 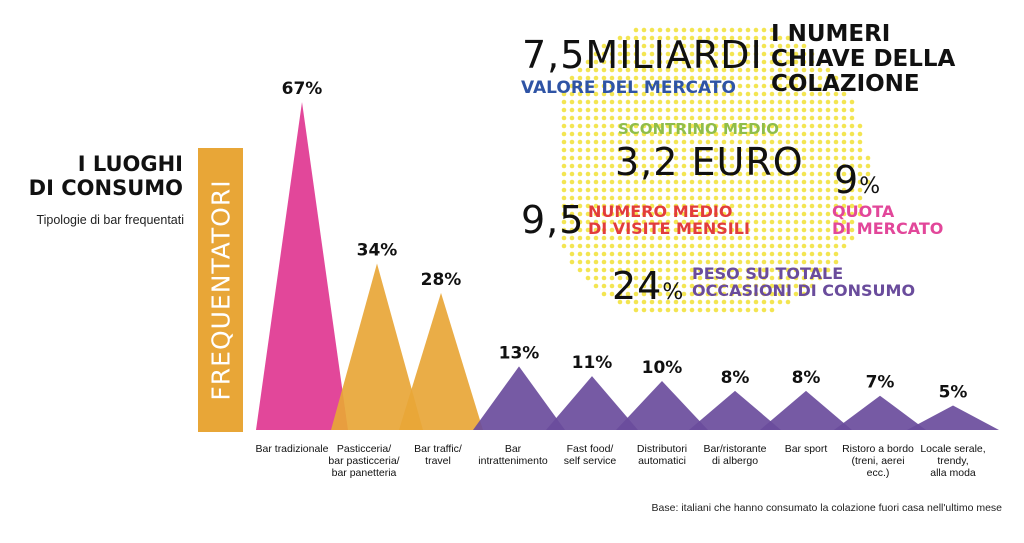 What do you see at coordinates (441, 280) in the screenshot?
I see `value-label-3: 28%` at bounding box center [441, 280].